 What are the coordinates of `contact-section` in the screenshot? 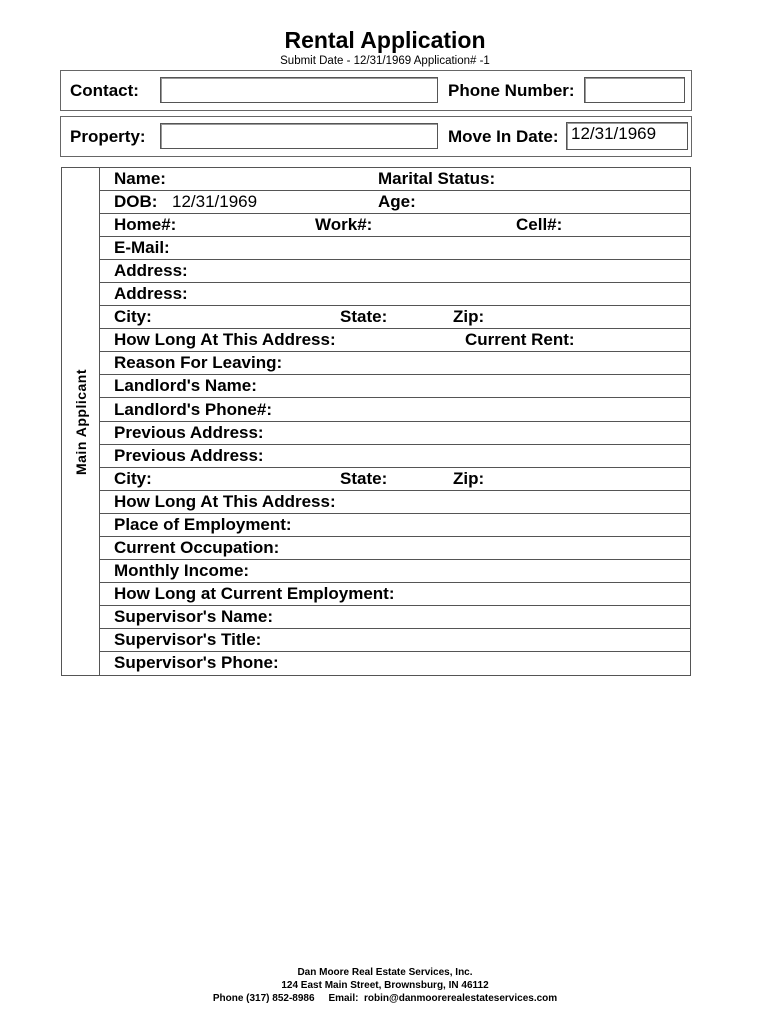 It's located at (376, 90).